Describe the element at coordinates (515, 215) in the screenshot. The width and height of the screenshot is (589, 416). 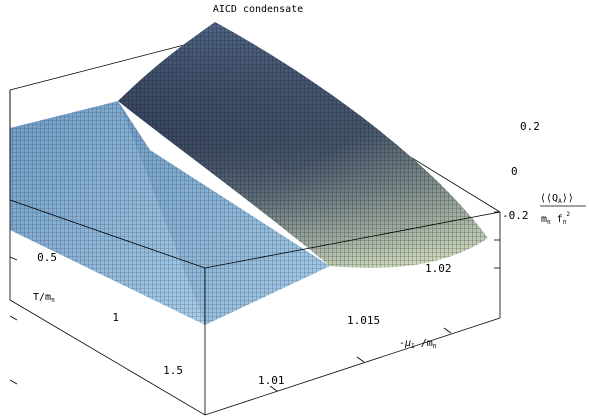
I see `z-tick-label: -0.2` at that location.